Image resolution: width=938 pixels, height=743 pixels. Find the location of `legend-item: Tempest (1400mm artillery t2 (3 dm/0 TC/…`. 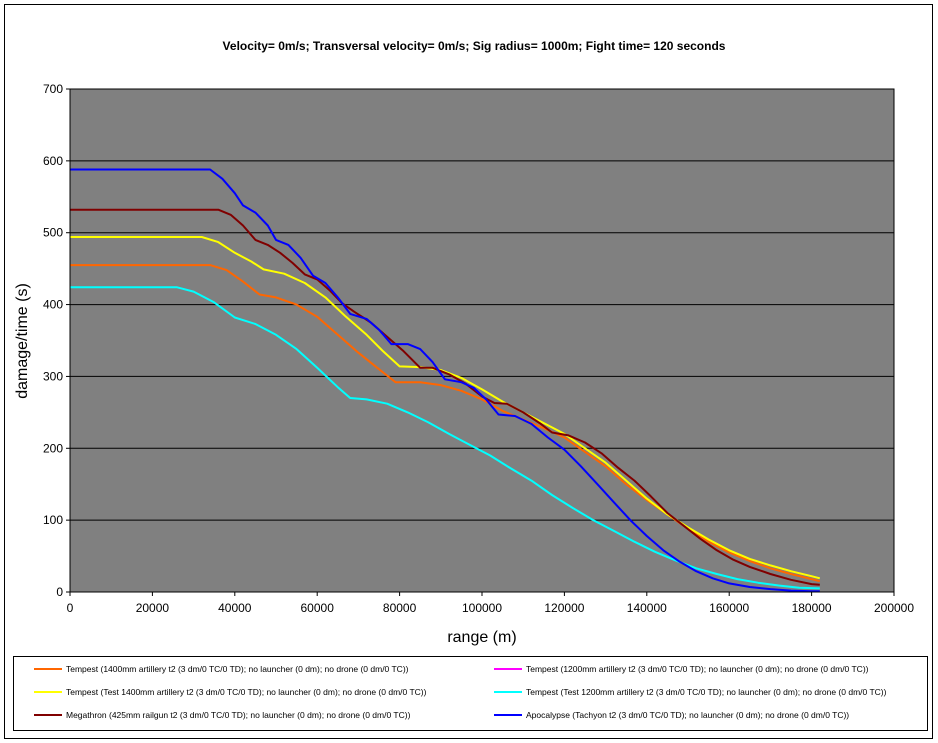

legend-item: Tempest (1400mm artillery t2 (3 dm/0 TC/… is located at coordinates (221, 669).